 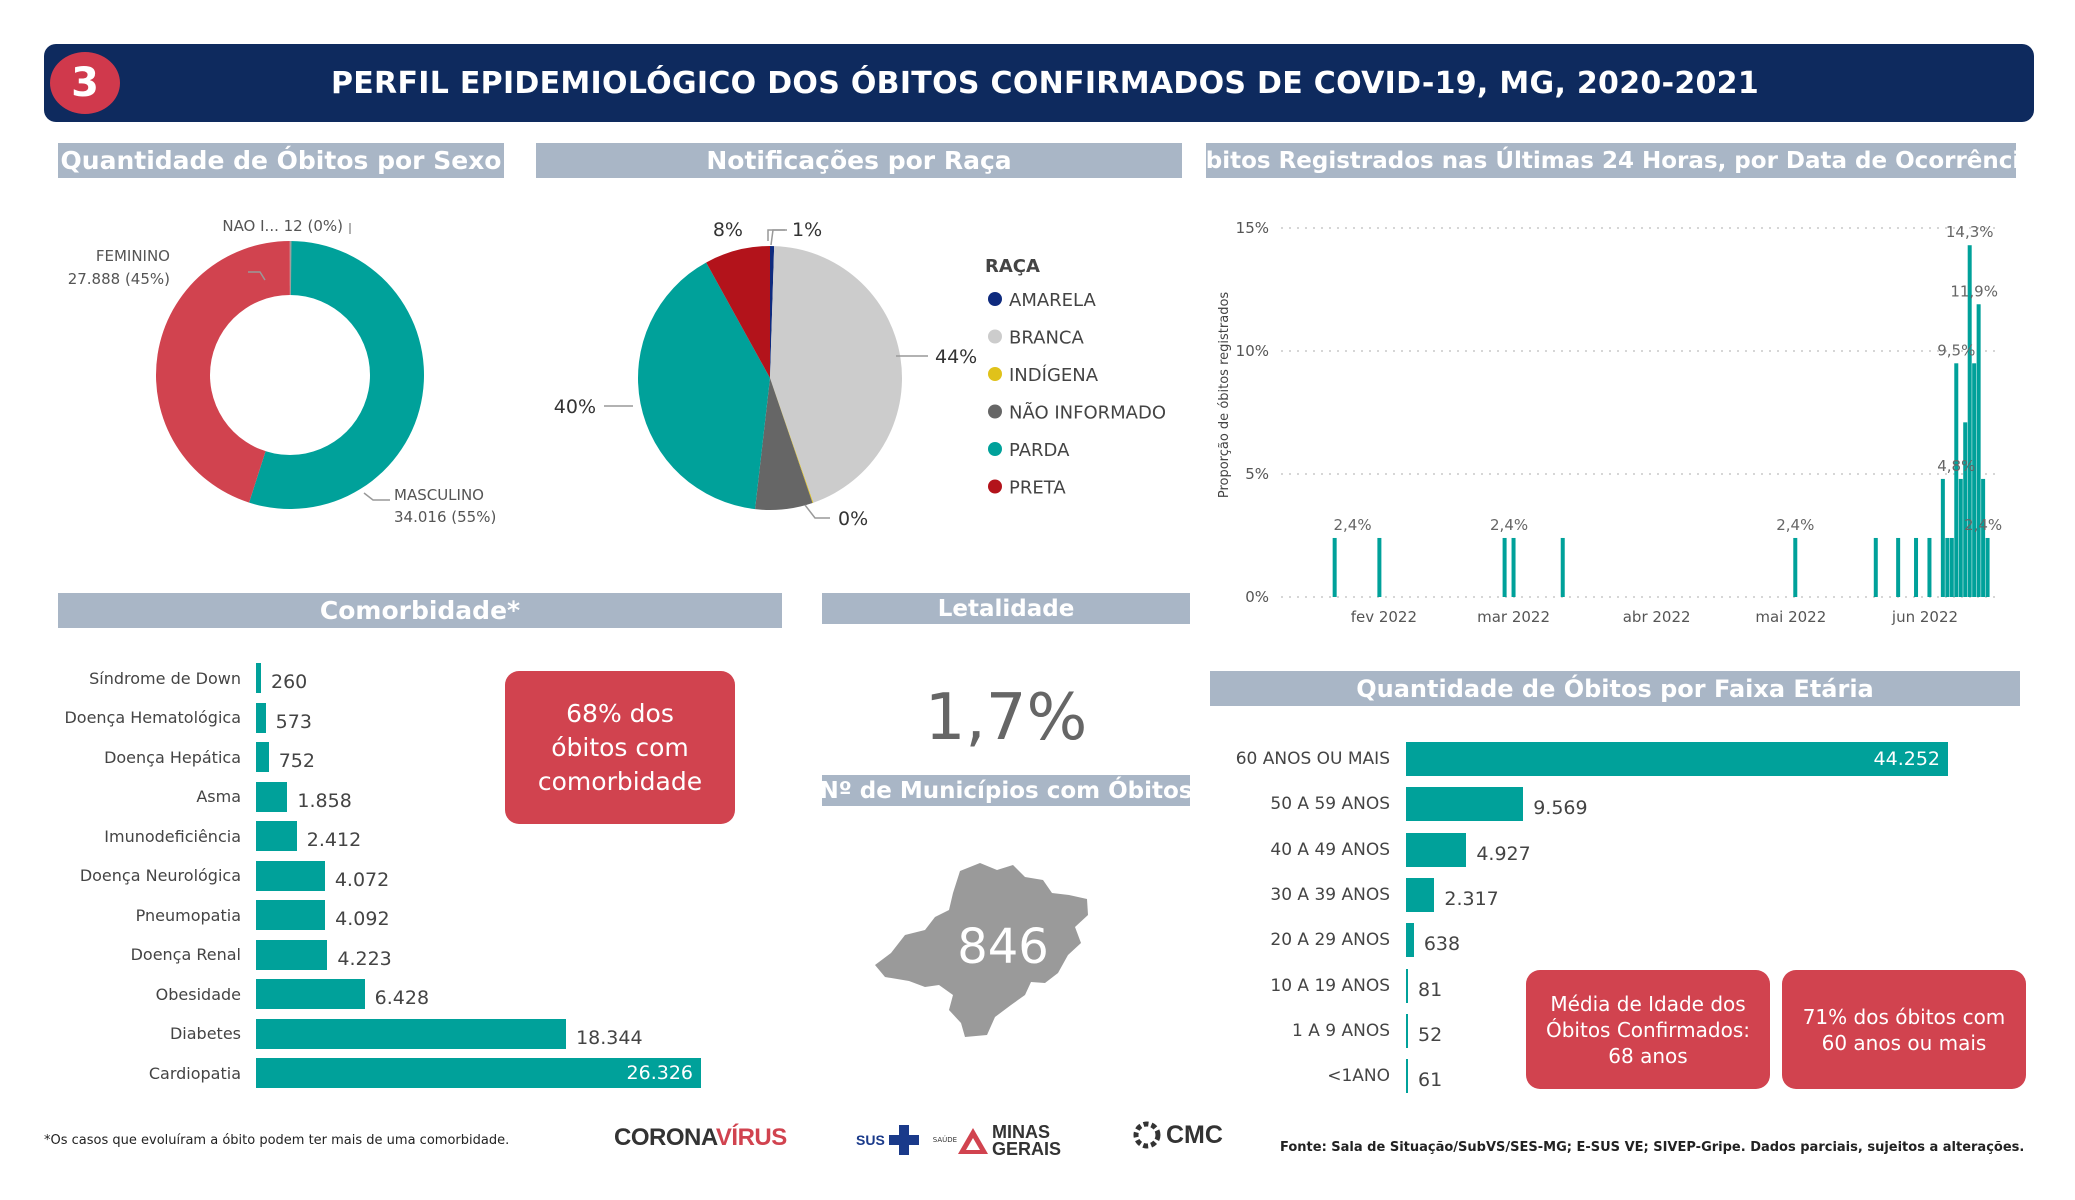 I want to click on bar-value-label: 9.569, so click(x=1560, y=808).